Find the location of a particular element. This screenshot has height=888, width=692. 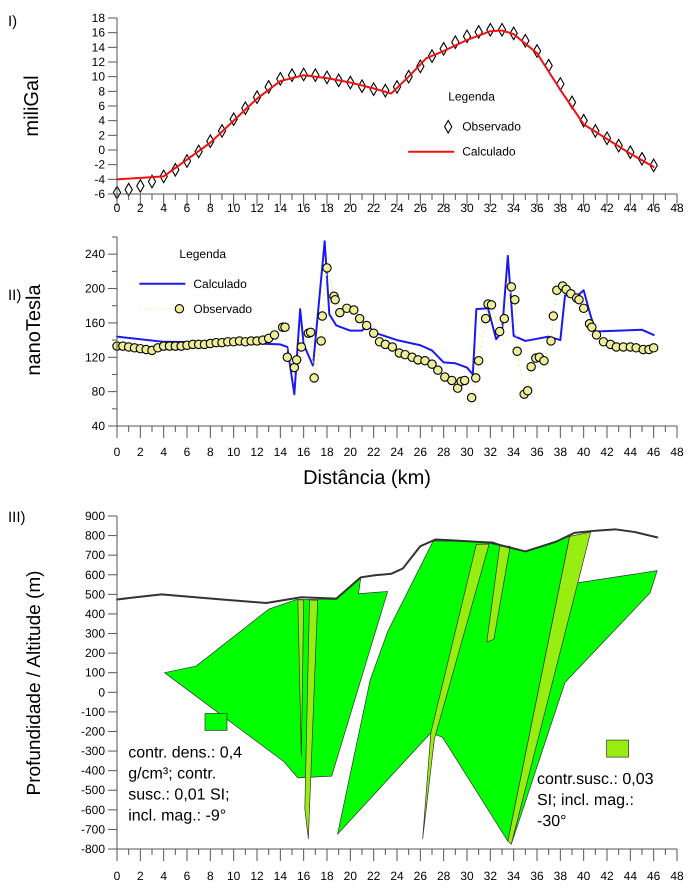

y-axis-title: Profundidade / Altitude (m) is located at coordinates (34, 683).